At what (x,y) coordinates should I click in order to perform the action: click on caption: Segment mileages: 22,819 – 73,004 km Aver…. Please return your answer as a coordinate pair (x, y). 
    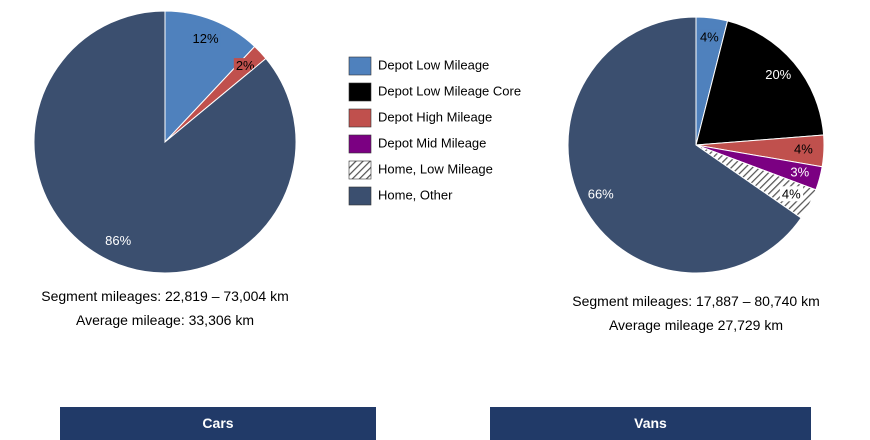
    Looking at the image, I should click on (165, 311).